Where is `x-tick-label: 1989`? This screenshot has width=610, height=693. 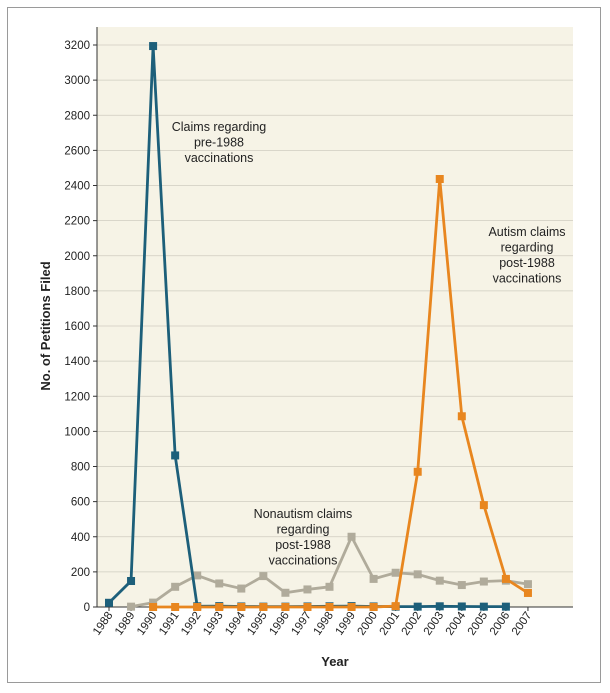 x-tick-label: 1989 is located at coordinates (125, 624).